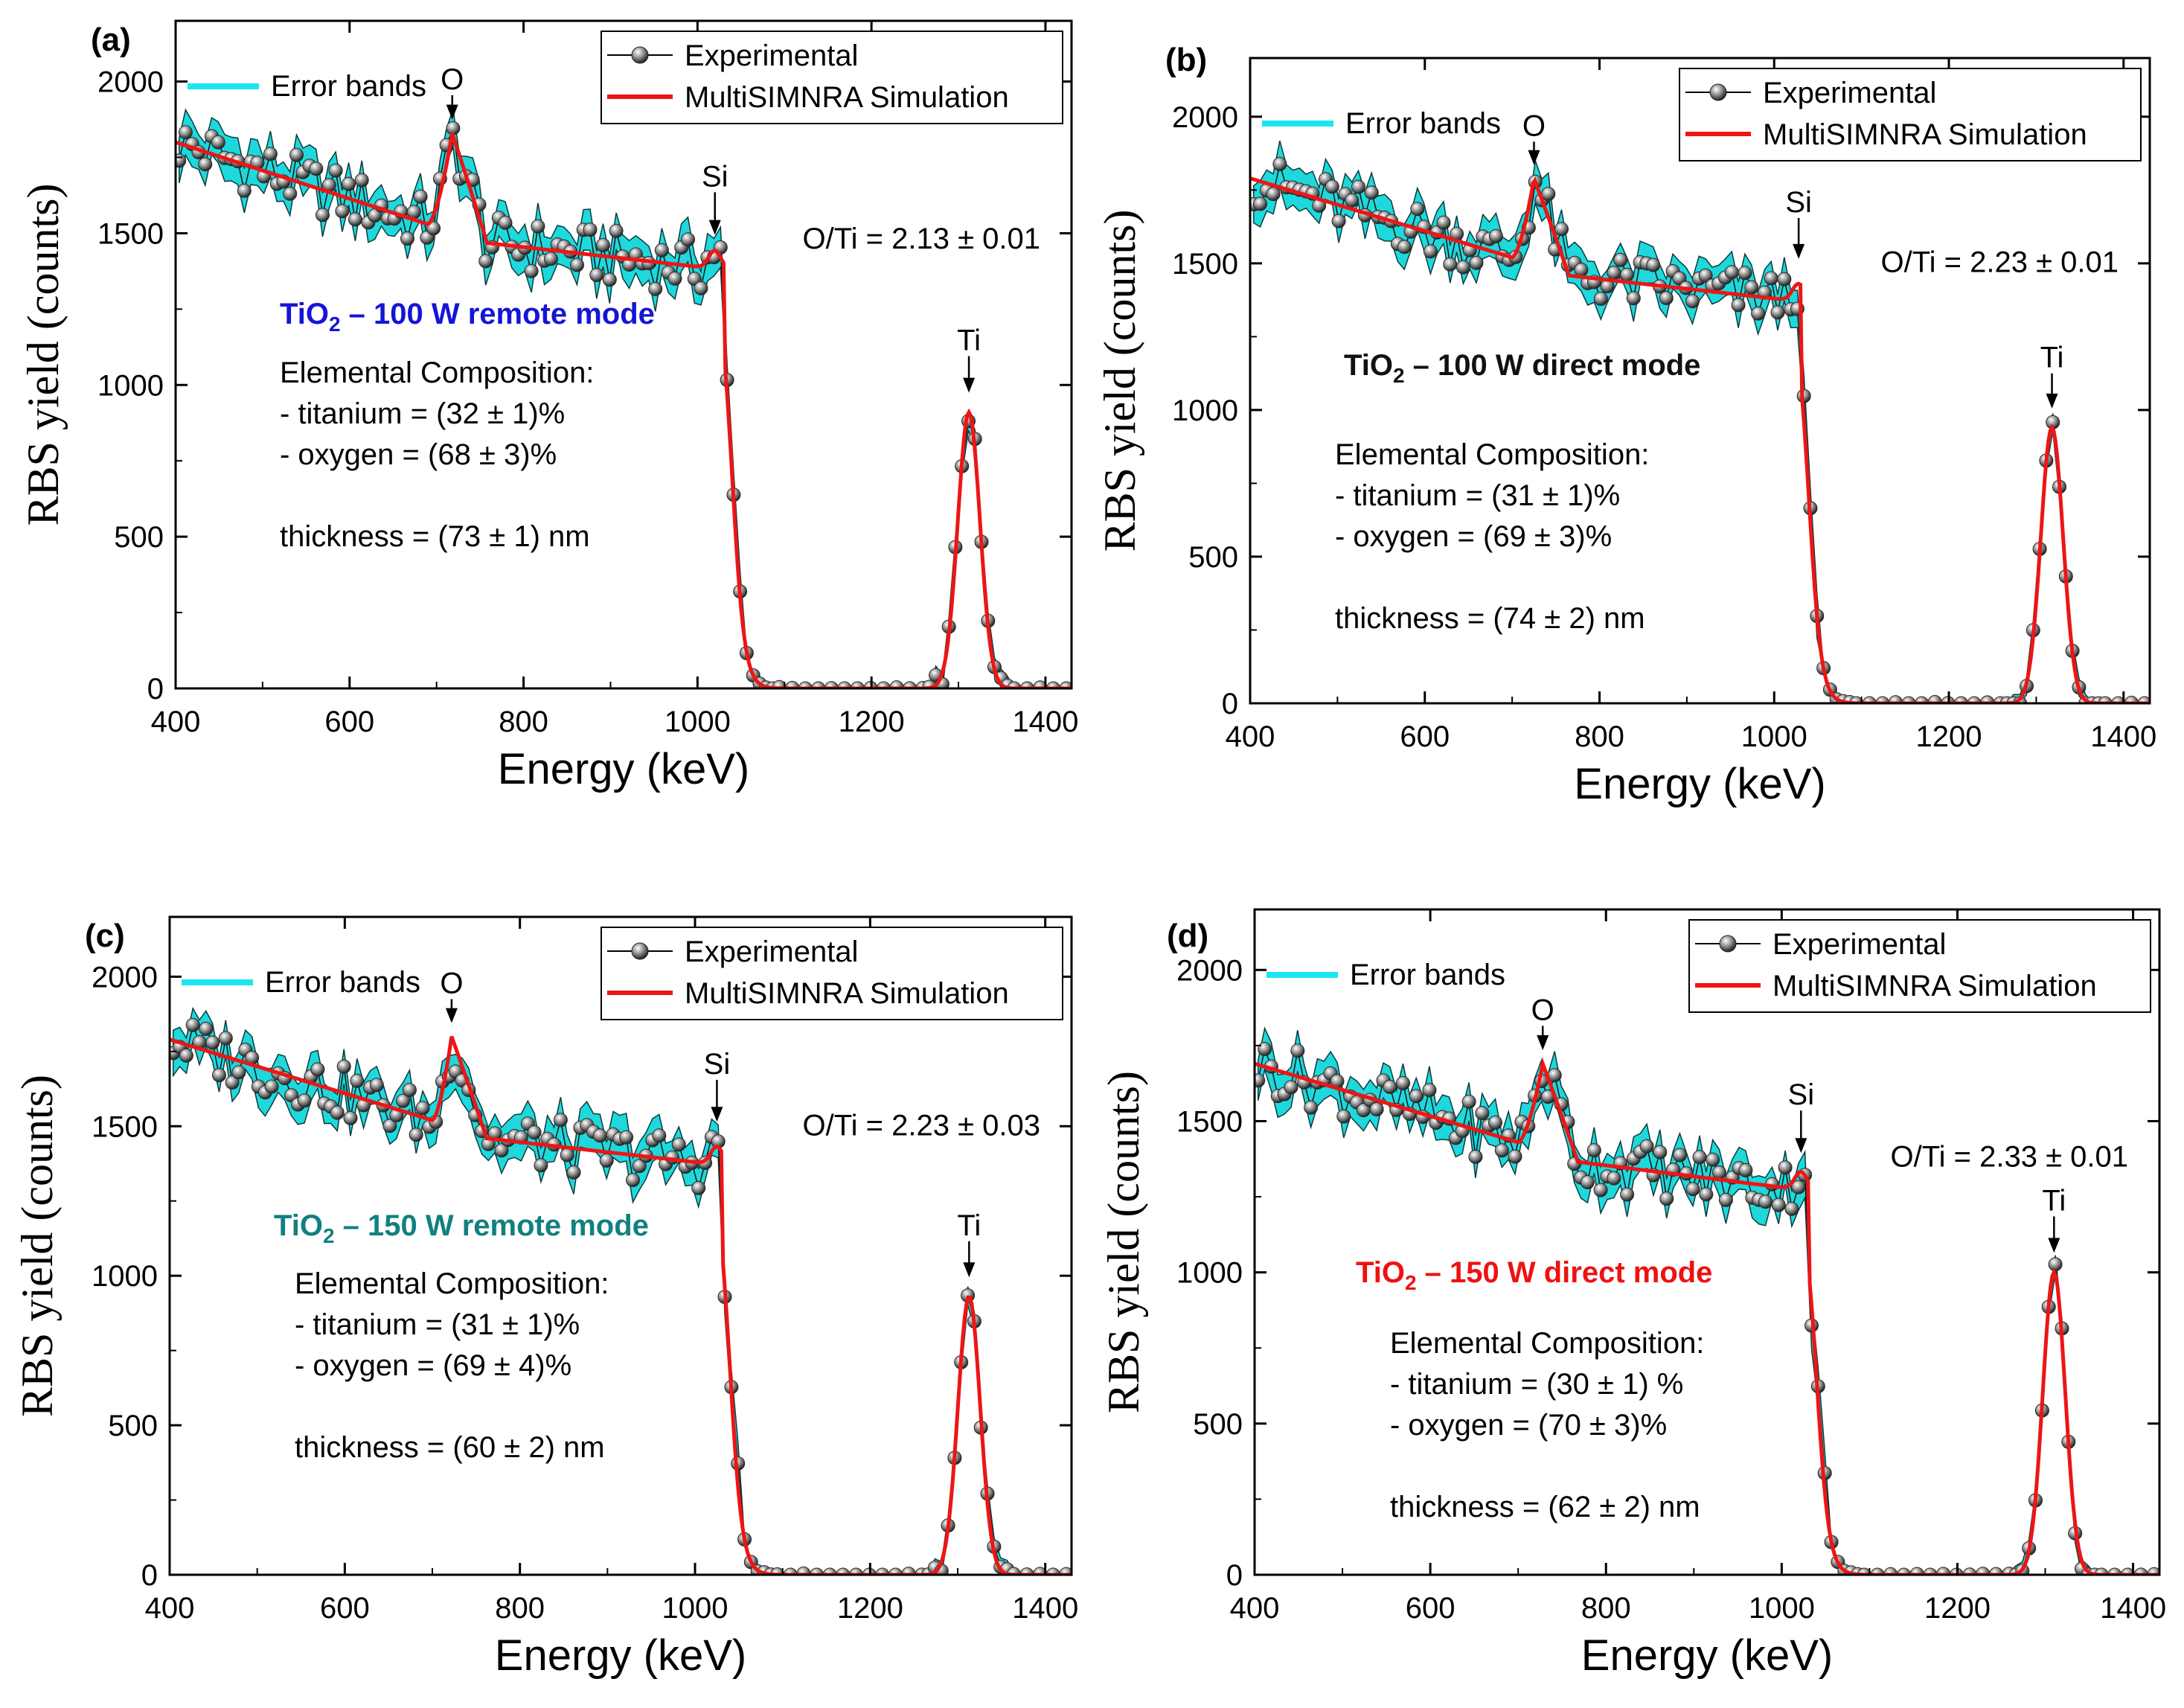 This screenshot has width=2184, height=1708. What do you see at coordinates (1999, 262) in the screenshot?
I see `ratio-label: O/Ti = 2.23 ± 0.01` at bounding box center [1999, 262].